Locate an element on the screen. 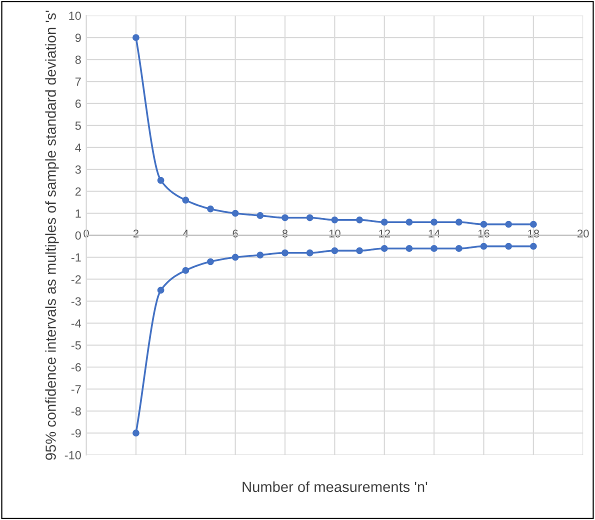  y-tick-label: -10 is located at coordinates (72, 455).